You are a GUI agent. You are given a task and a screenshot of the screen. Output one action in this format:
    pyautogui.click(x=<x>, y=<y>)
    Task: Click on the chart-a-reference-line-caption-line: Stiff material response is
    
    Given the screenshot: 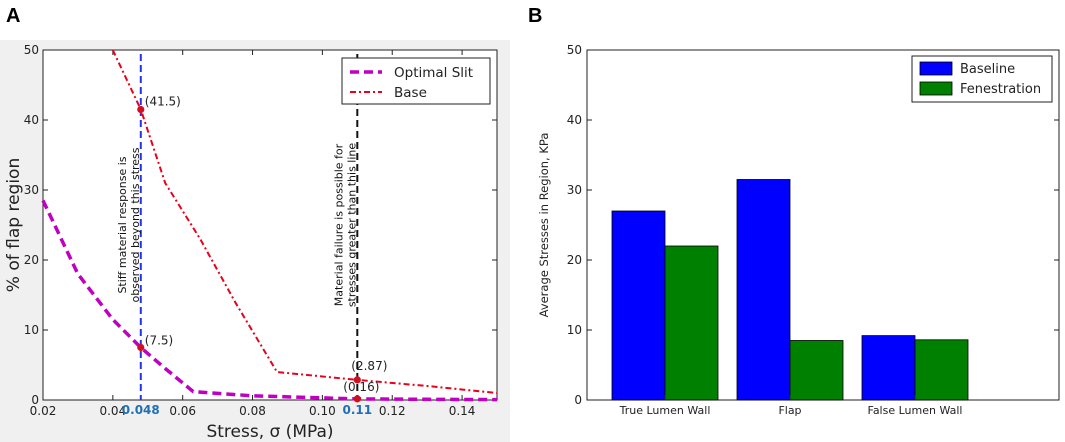 What is the action you would take?
    pyautogui.click(x=122, y=224)
    